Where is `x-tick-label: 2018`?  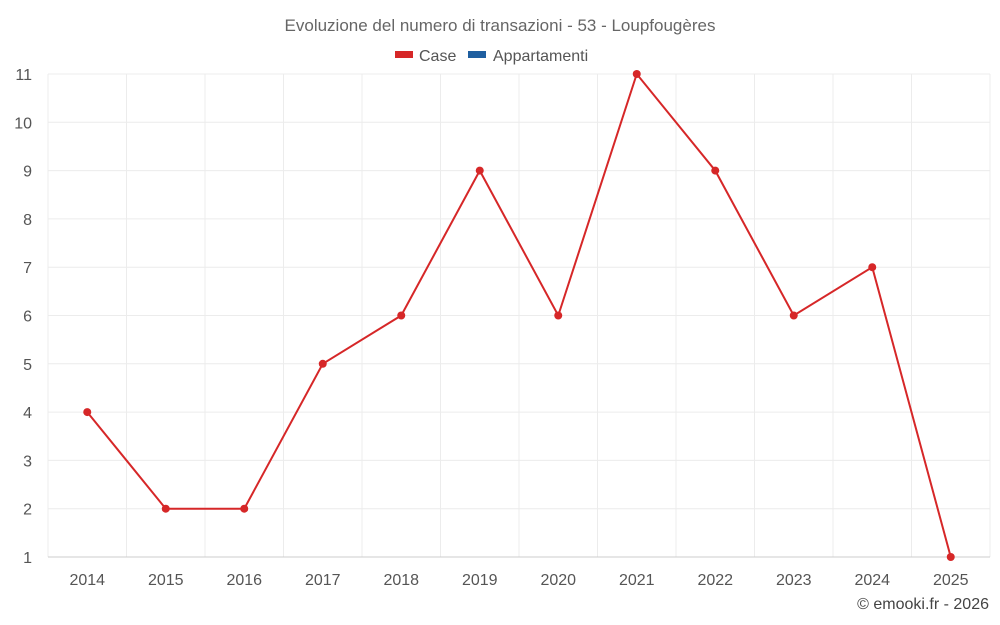
x-tick-label: 2018 is located at coordinates (401, 580).